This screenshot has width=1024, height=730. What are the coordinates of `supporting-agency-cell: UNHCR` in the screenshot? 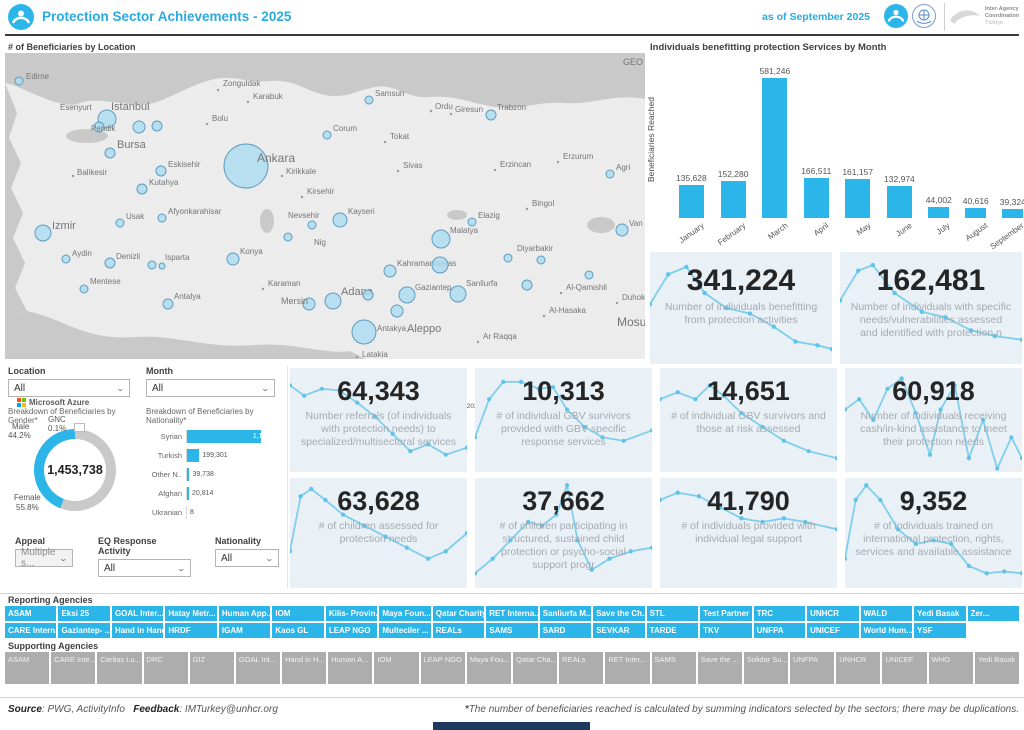 It's located at (858, 668).